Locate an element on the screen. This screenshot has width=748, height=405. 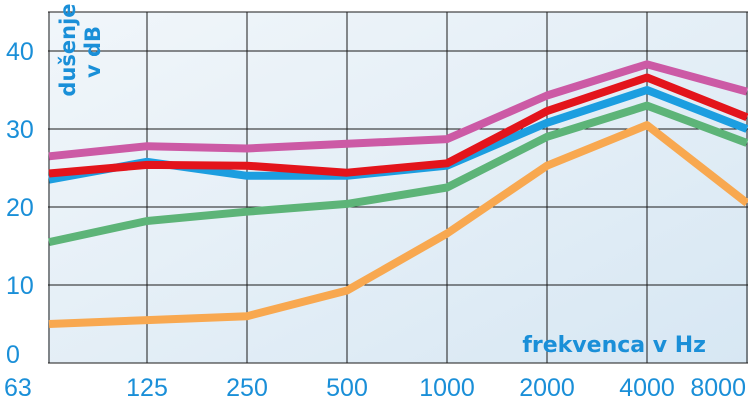
x-tick-label: 250 is located at coordinates (247, 388).